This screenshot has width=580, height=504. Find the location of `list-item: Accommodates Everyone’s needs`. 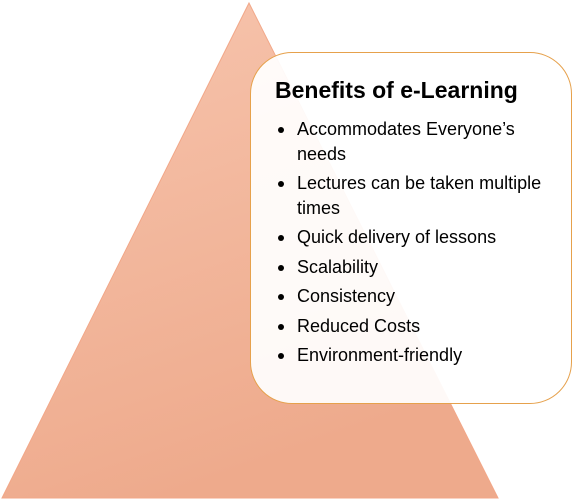

list-item: Accommodates Everyone’s needs is located at coordinates (415, 141).